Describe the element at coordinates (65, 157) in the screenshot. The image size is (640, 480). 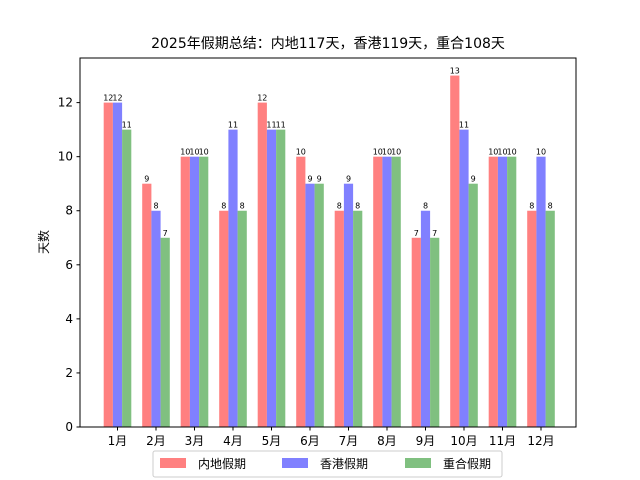
I see `y-tick-label: 10` at that location.